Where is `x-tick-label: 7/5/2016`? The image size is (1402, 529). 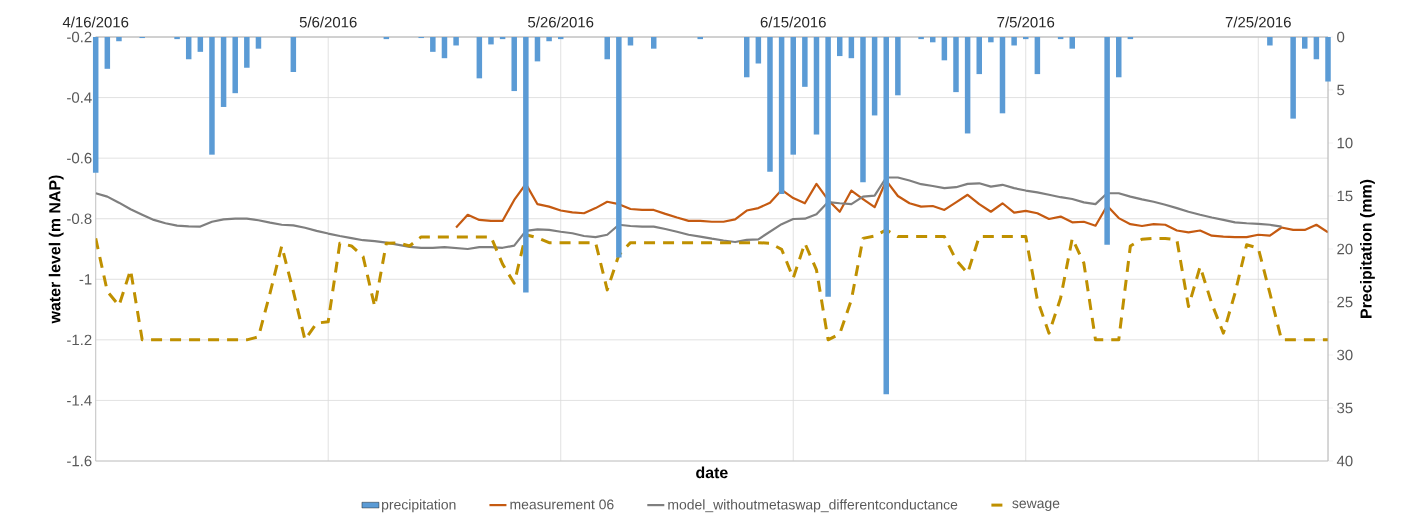 x-tick-label: 7/5/2016 is located at coordinates (1026, 22).